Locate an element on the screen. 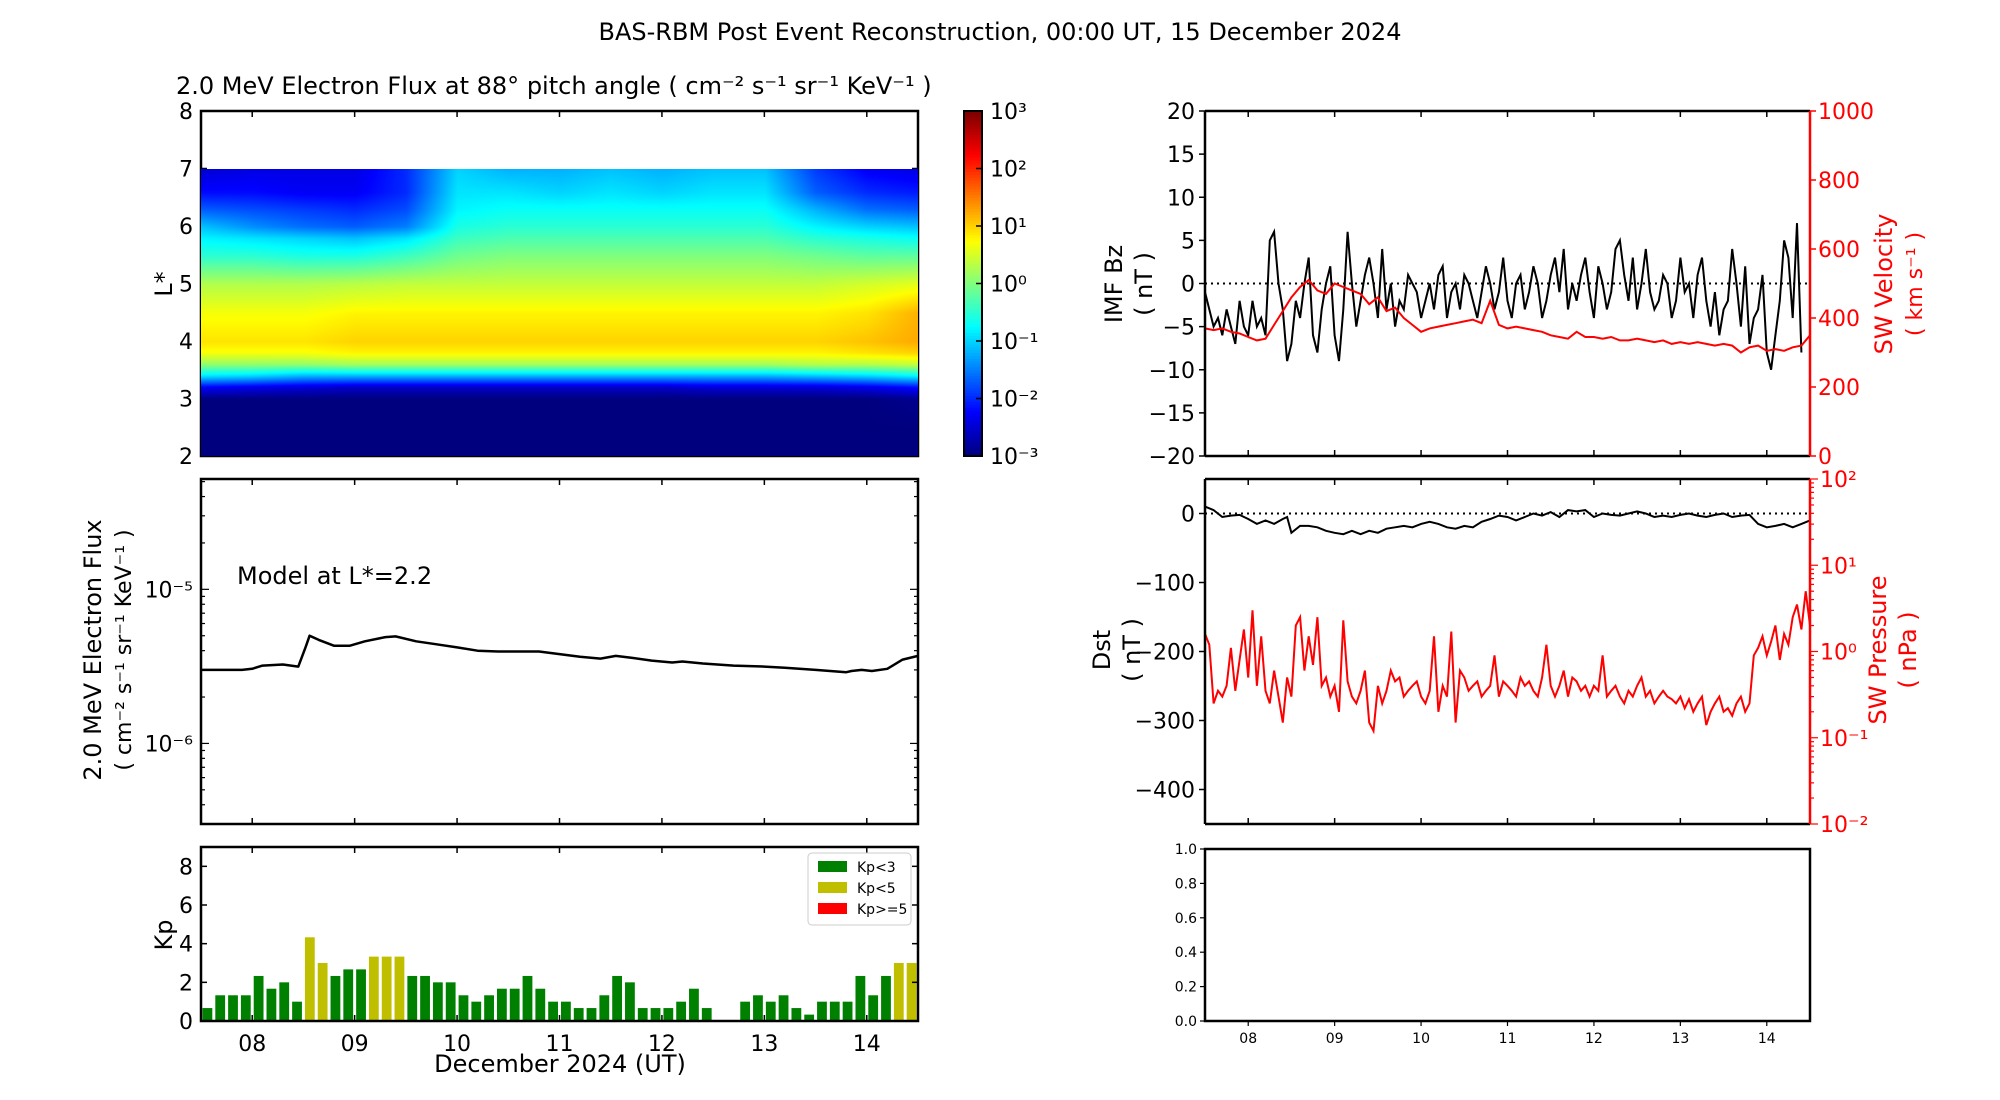 Image resolution: width=2000 pixels, height=1100 pixels. y-tick-label: 8 is located at coordinates (186, 112).